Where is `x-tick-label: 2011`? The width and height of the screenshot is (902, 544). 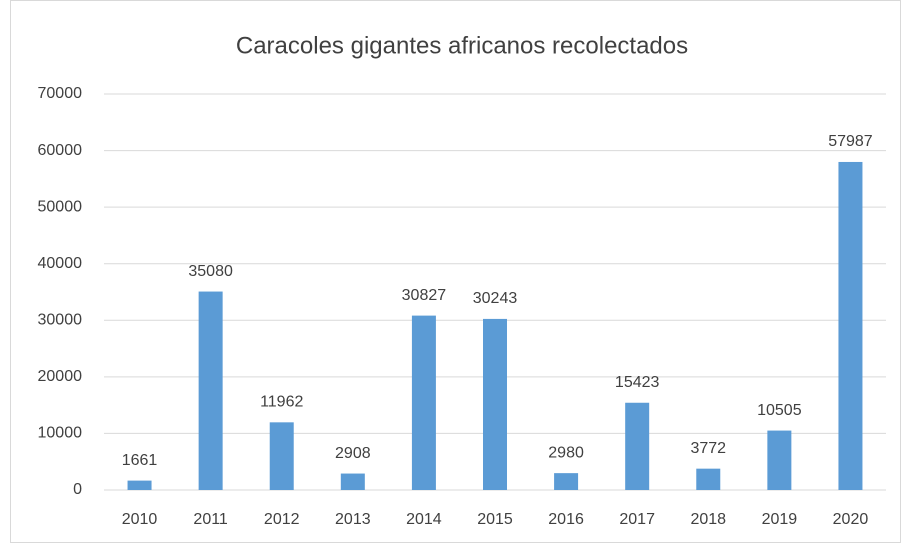
x-tick-label: 2011 is located at coordinates (210, 519).